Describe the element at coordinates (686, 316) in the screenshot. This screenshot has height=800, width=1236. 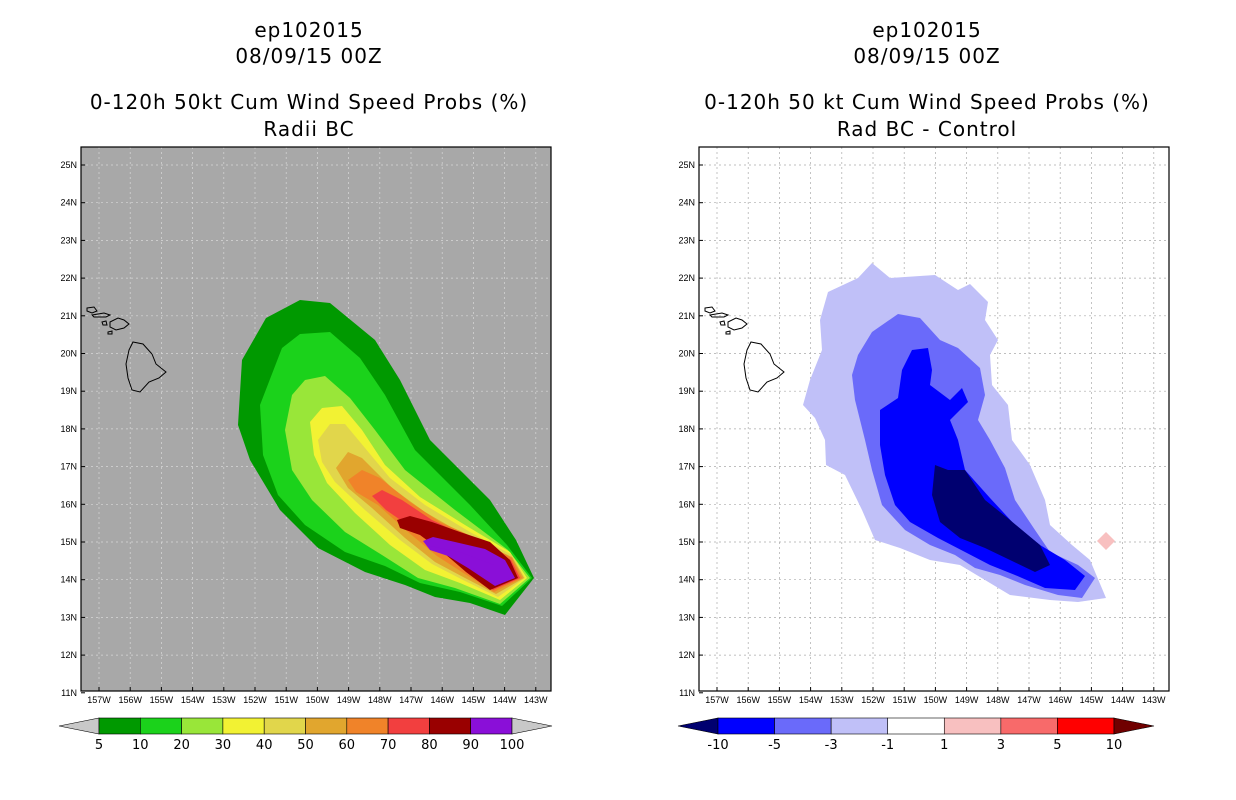
I see `lat-tick-label: 21N` at that location.